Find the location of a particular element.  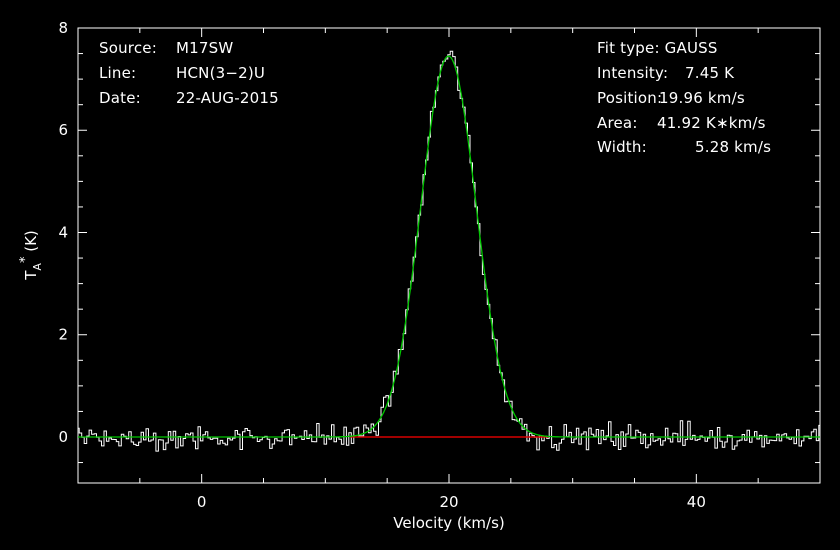

area-value: 41.92 K∗km/s is located at coordinates (711, 123).